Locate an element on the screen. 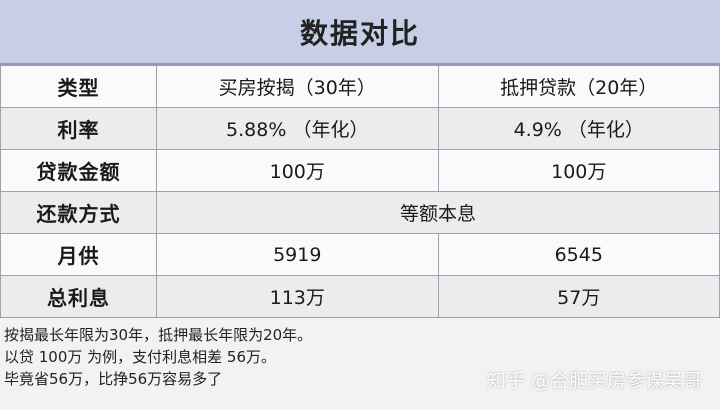 The image size is (720, 410). row-label: 月供 is located at coordinates (78, 254).